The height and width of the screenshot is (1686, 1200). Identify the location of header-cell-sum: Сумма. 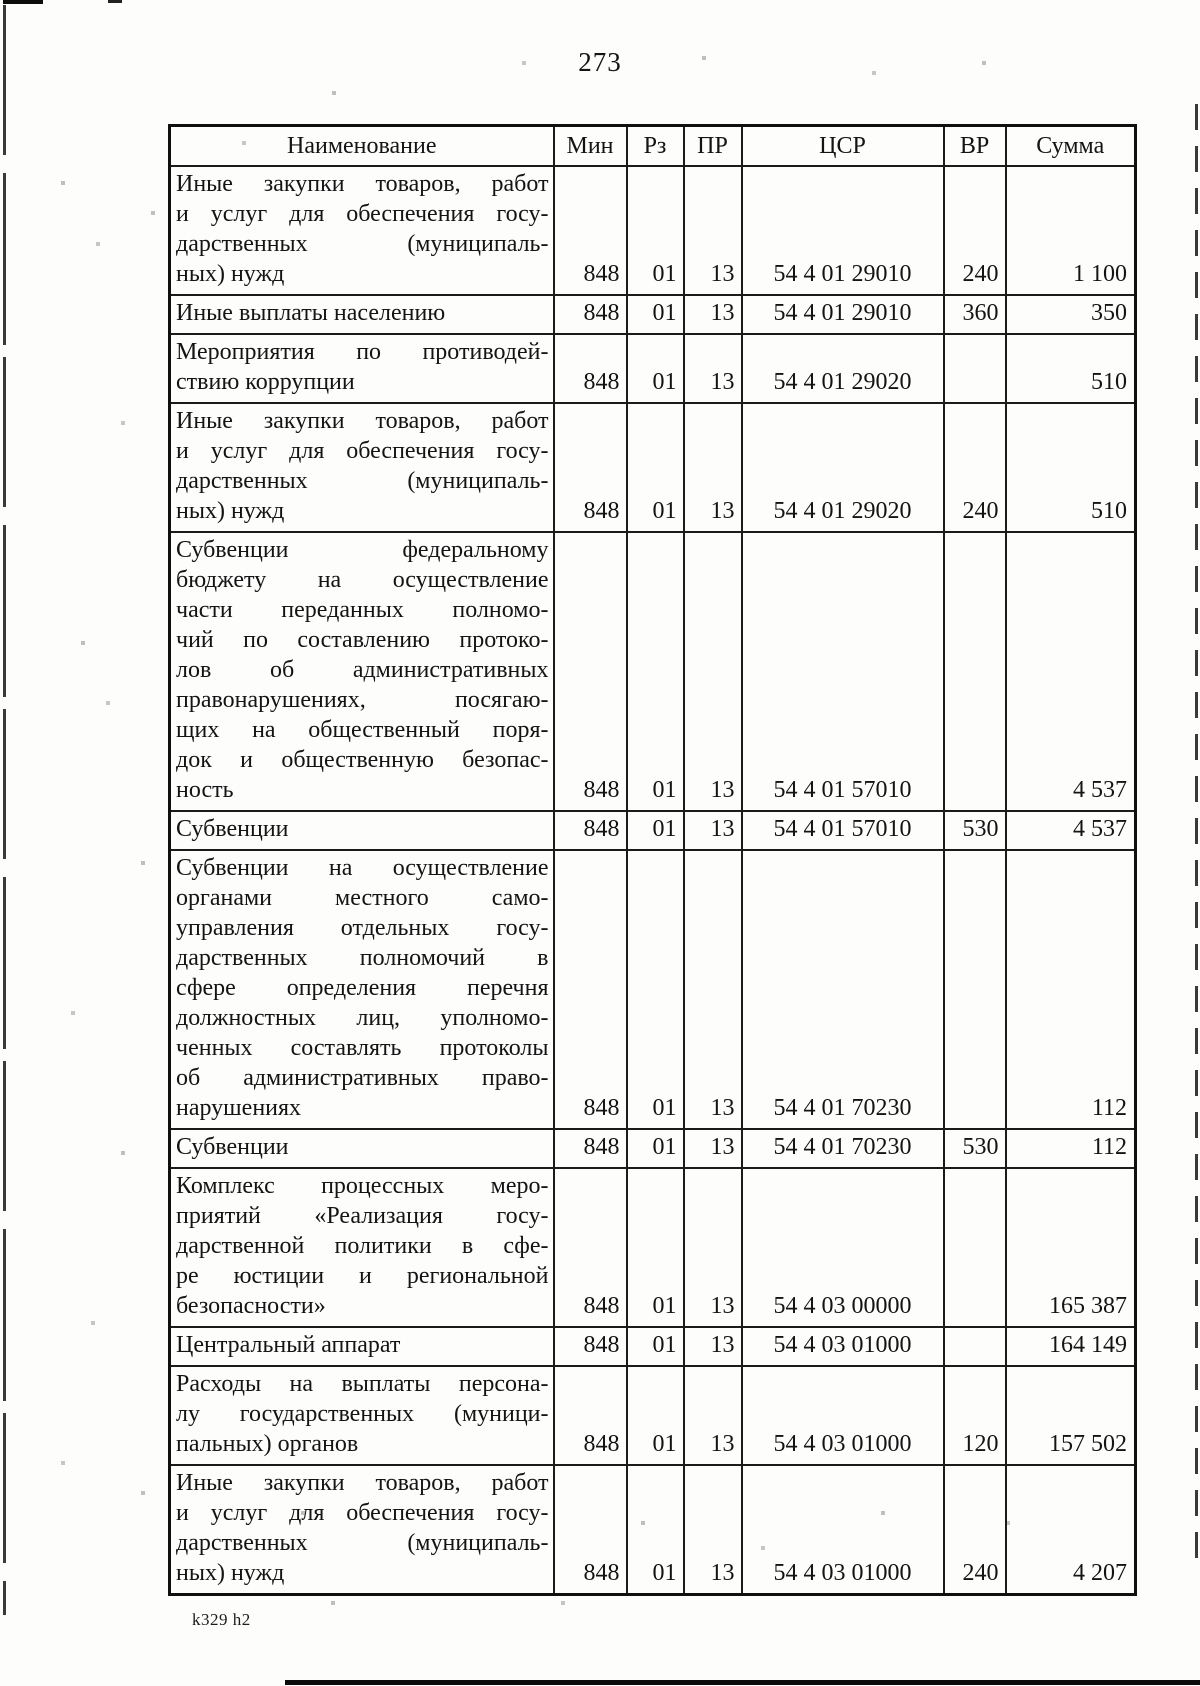
(1070, 145).